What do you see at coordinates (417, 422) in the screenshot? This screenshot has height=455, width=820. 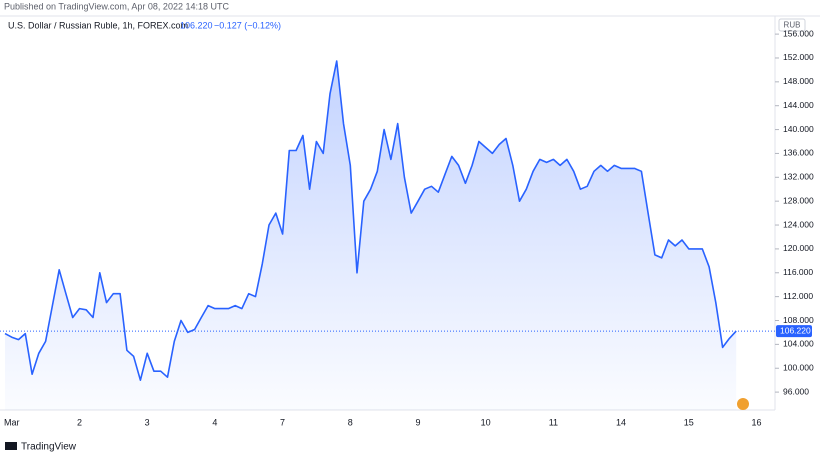 I see `x-tick-label: 9` at bounding box center [417, 422].